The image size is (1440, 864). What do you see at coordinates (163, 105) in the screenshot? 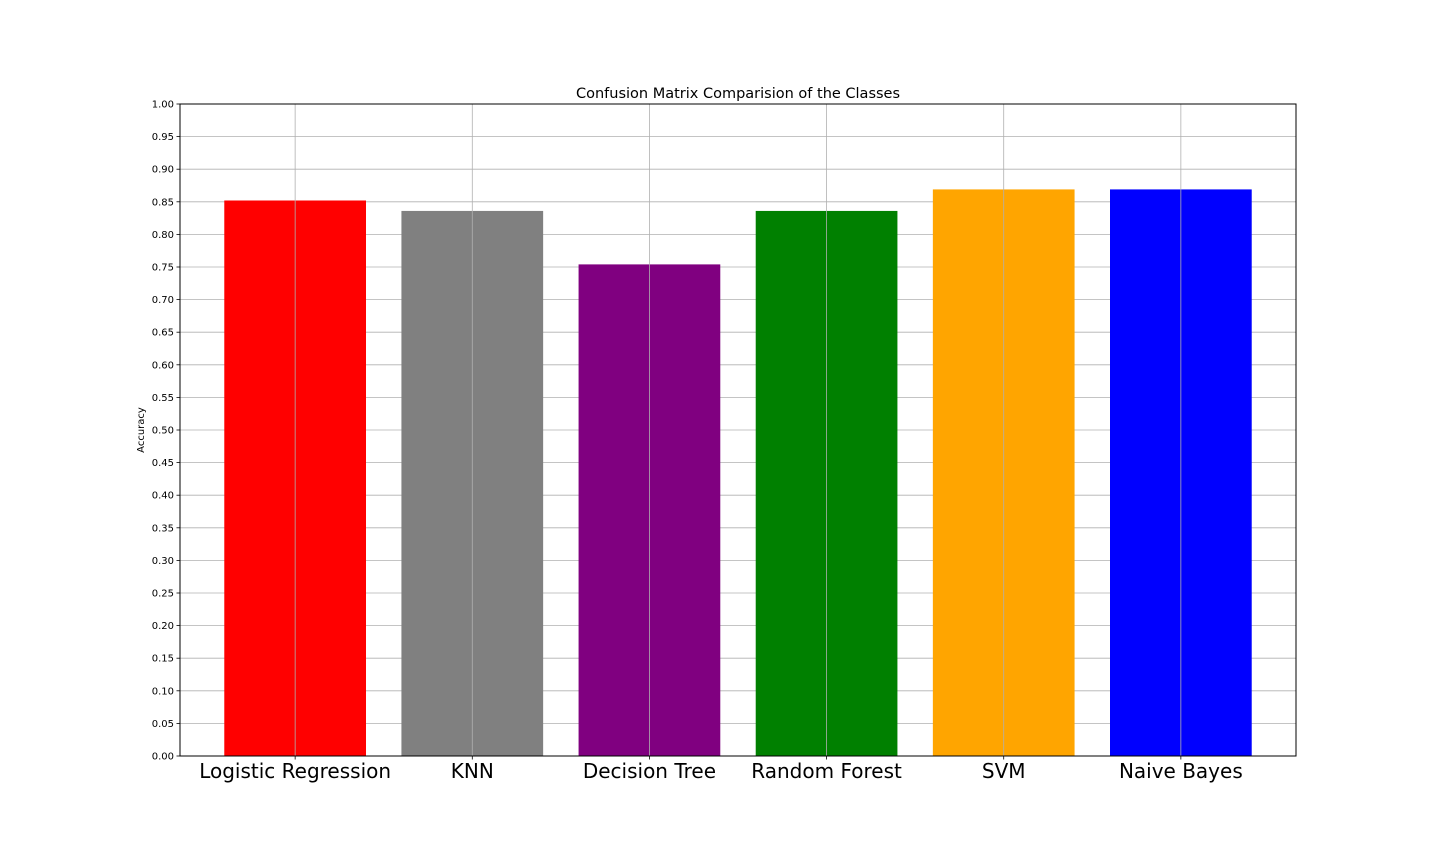
I see `y-tick-label: 1.00` at bounding box center [163, 105].